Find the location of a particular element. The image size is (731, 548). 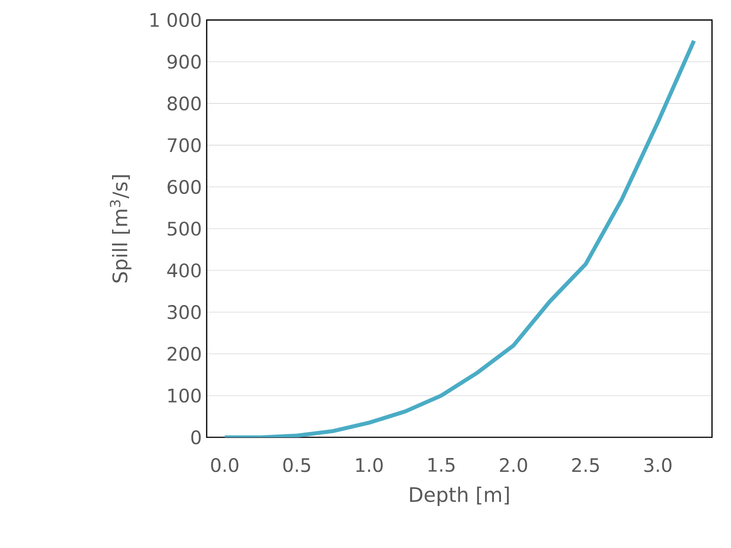

x-tick-label: 2.5 is located at coordinates (585, 465).